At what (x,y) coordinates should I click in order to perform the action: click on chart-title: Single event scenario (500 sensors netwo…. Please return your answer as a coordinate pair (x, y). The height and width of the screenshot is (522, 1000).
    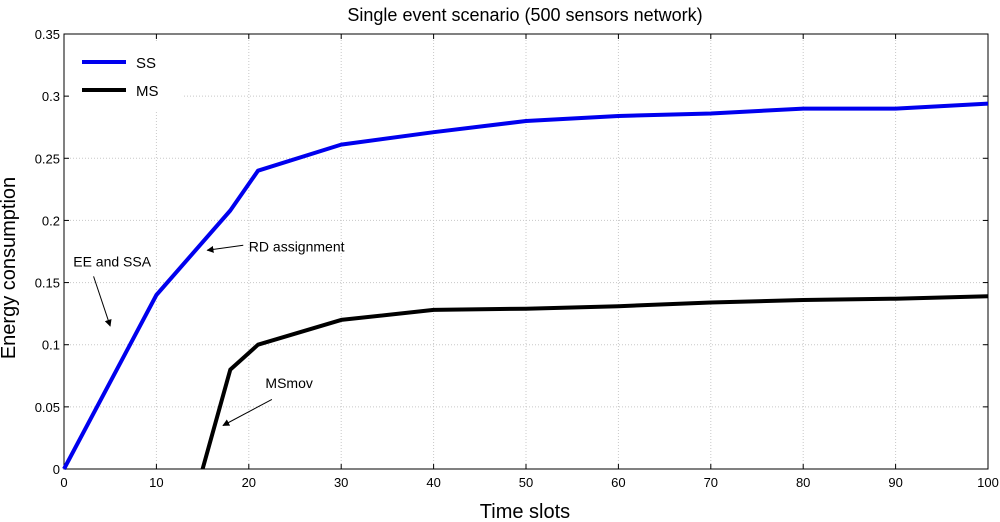
    Looking at the image, I should click on (524, 15).